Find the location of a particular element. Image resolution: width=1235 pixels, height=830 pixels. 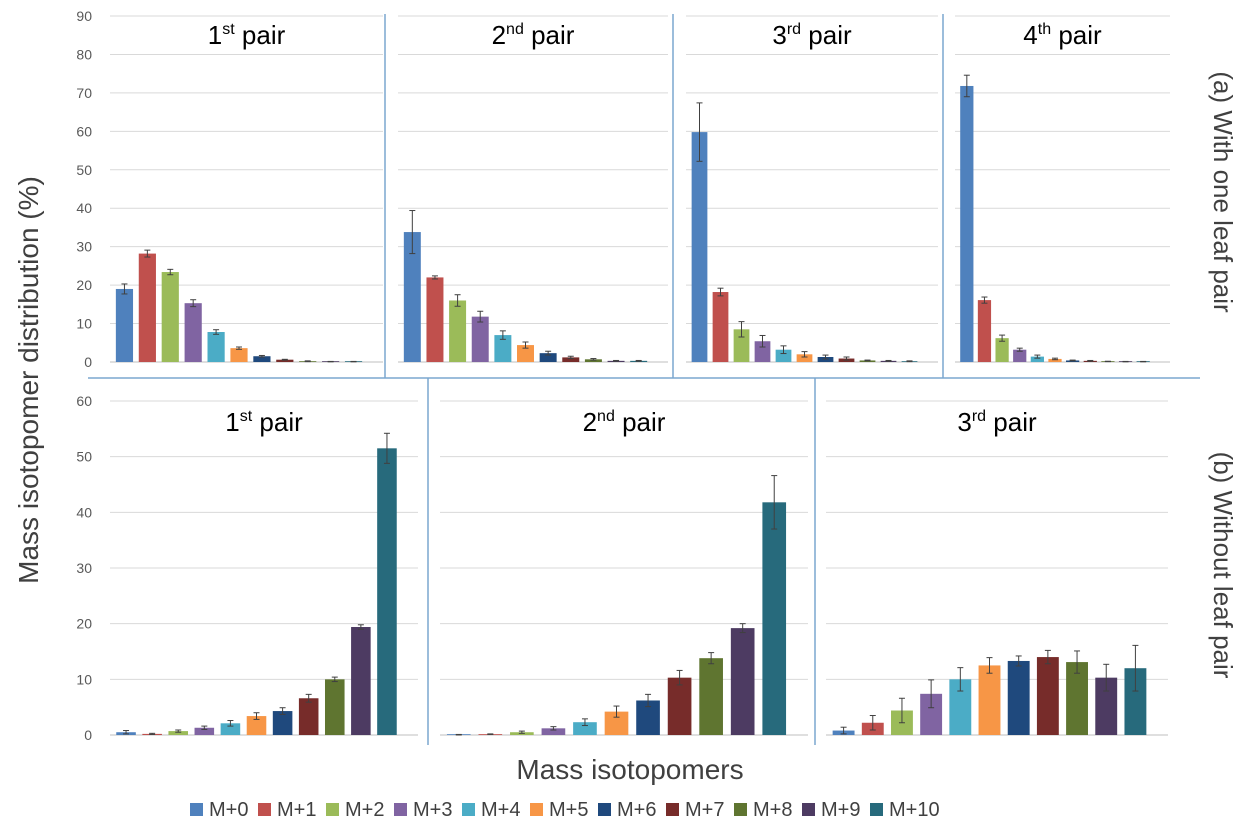

legend-label: M+0 is located at coordinates (228, 810).